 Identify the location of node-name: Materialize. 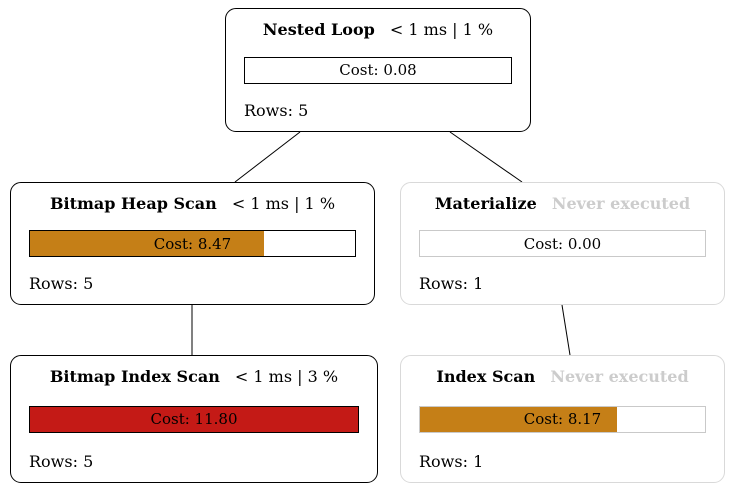
(485, 203).